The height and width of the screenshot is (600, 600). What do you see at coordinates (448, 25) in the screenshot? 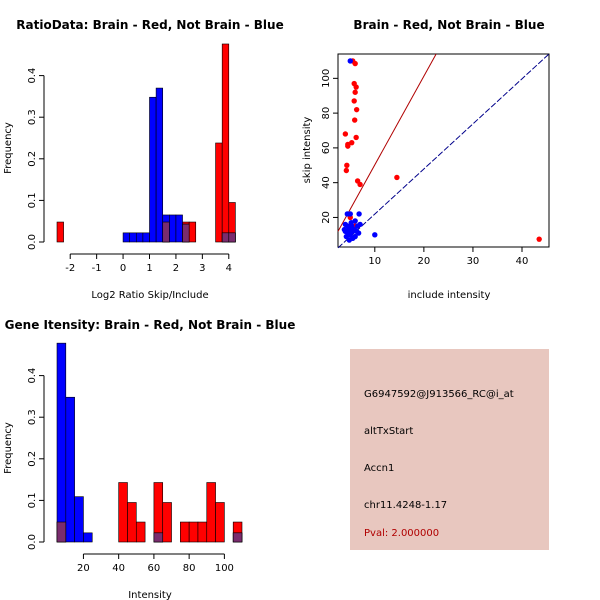
I see `scatter-title: Brain - Red, Not Brain - Blue` at bounding box center [448, 25].